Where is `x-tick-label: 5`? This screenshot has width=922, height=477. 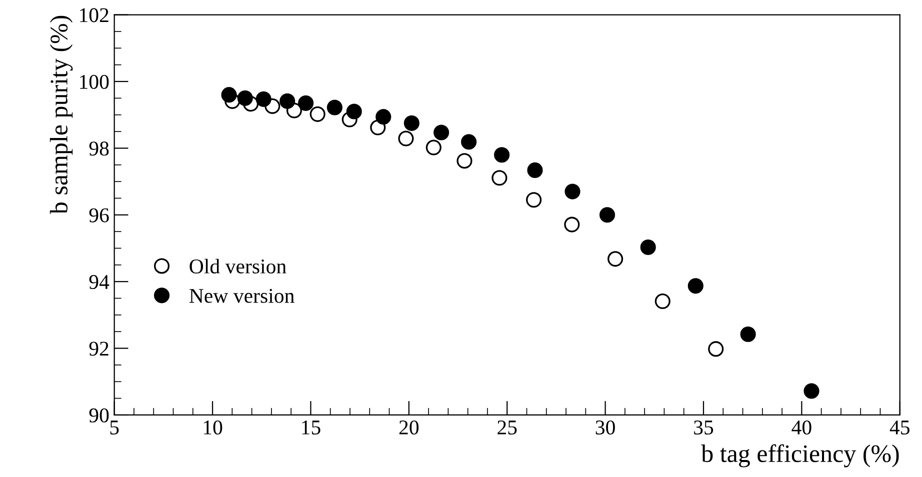 x-tick-label: 5 is located at coordinates (114, 427).